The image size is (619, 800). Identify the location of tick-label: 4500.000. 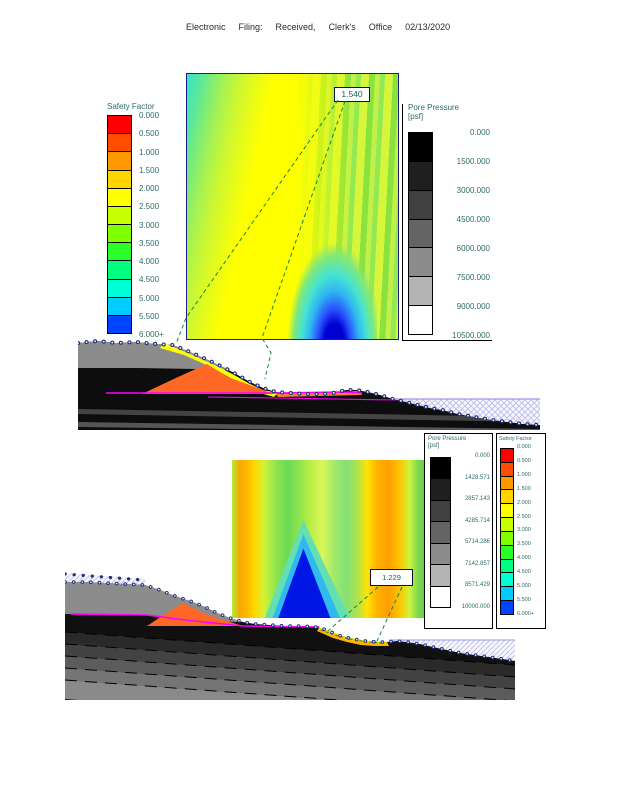
(473, 219).